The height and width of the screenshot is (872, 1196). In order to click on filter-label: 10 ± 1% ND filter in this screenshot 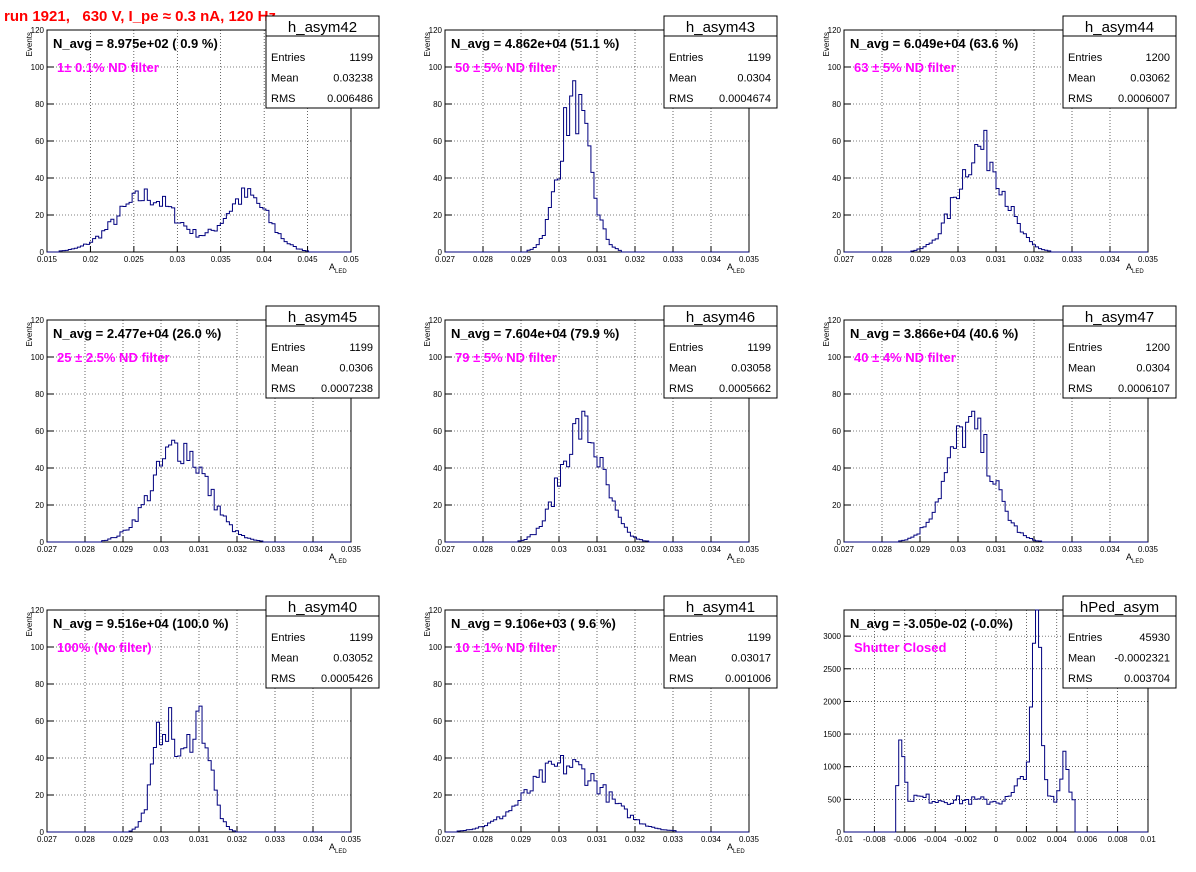, I will do `click(506, 647)`.